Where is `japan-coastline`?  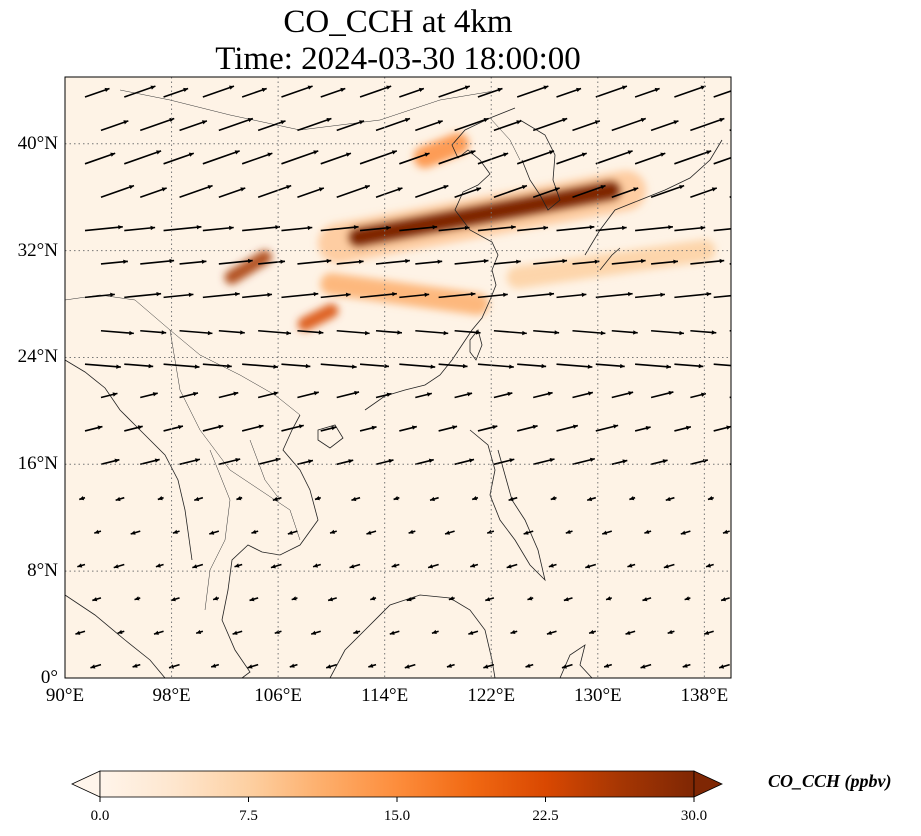
japan-coastline is located at coordinates (653, 205).